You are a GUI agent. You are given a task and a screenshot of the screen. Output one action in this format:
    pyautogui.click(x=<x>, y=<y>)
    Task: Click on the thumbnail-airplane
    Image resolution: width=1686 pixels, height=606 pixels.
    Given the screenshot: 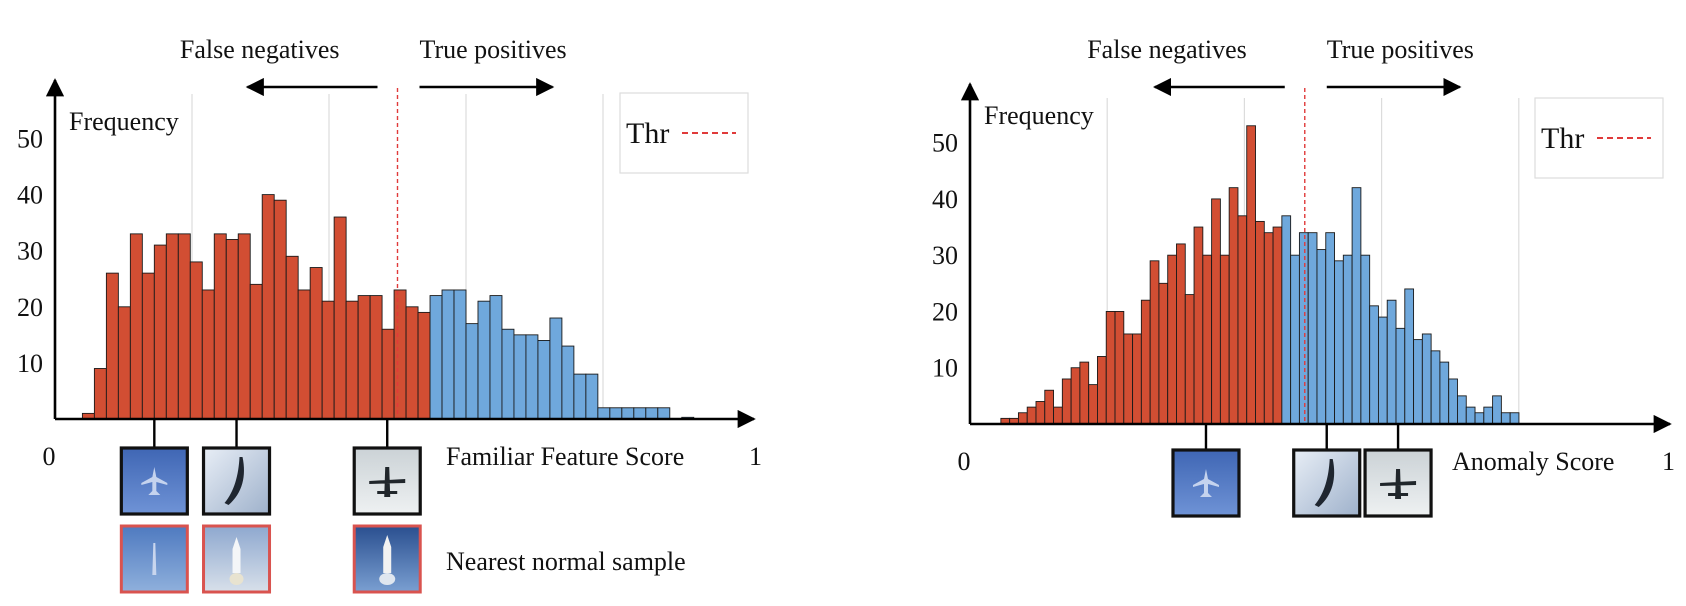 What is the action you would take?
    pyautogui.click(x=154, y=481)
    